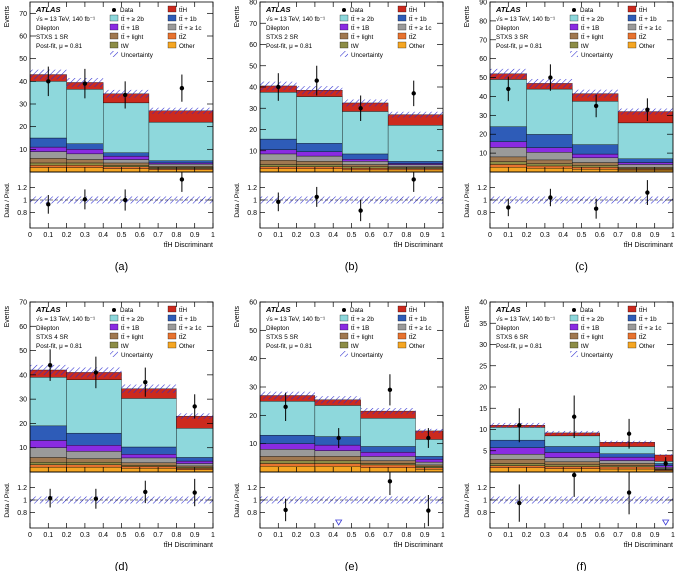  I want to click on x-tick-label: 1, so click(213, 535).